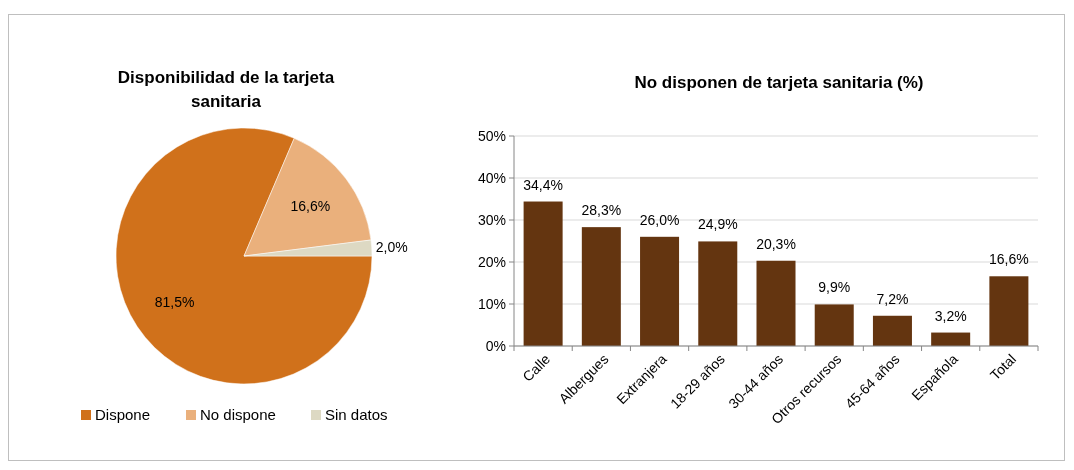  Describe the element at coordinates (776, 243) in the screenshot. I see `data-label: 20,3%` at that location.